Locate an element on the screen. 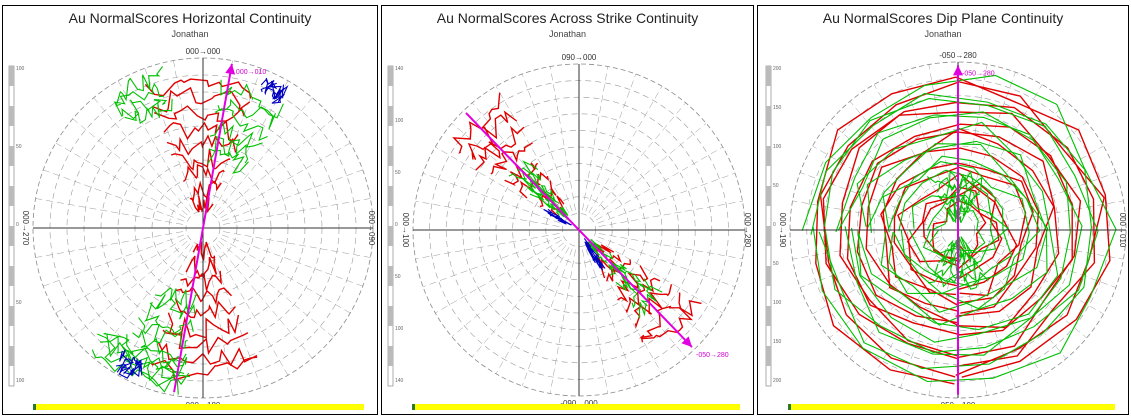 This screenshot has height=419, width=1131. scale-tick-label: 150 is located at coordinates (777, 108).